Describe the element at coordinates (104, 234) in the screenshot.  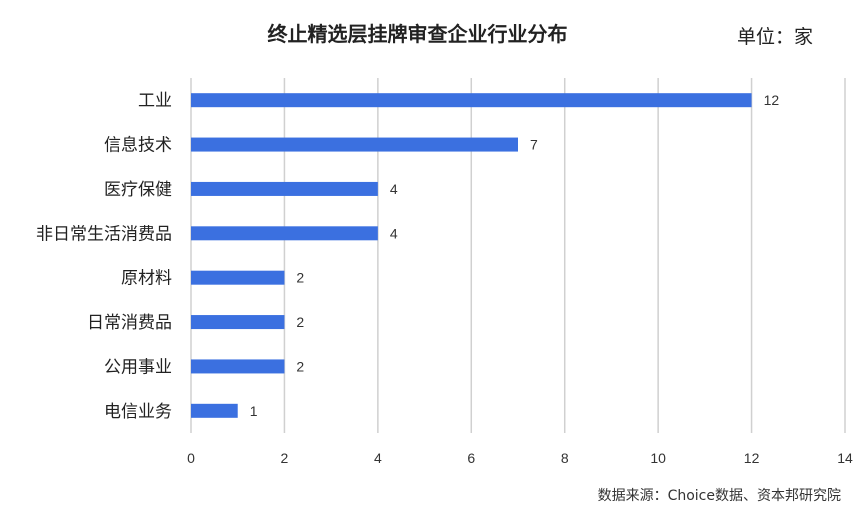
I see `category-label: 非日常生活消费品` at that location.